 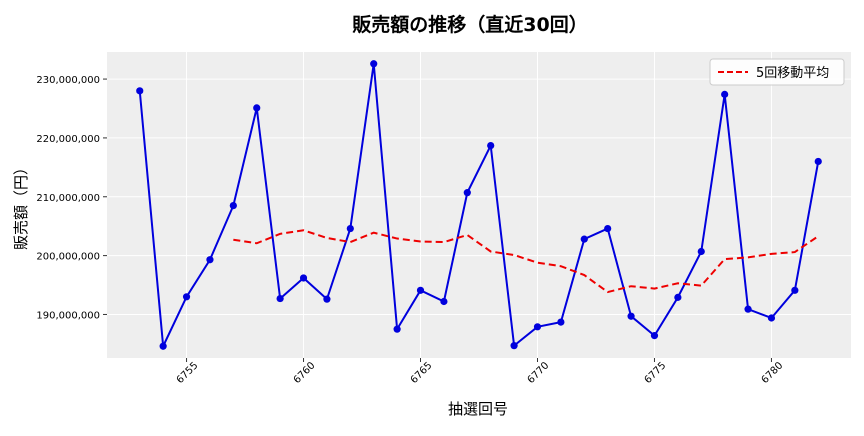 What do you see at coordinates (68, 139) in the screenshot?
I see `y-tick-label: 220,000,000` at bounding box center [68, 139].